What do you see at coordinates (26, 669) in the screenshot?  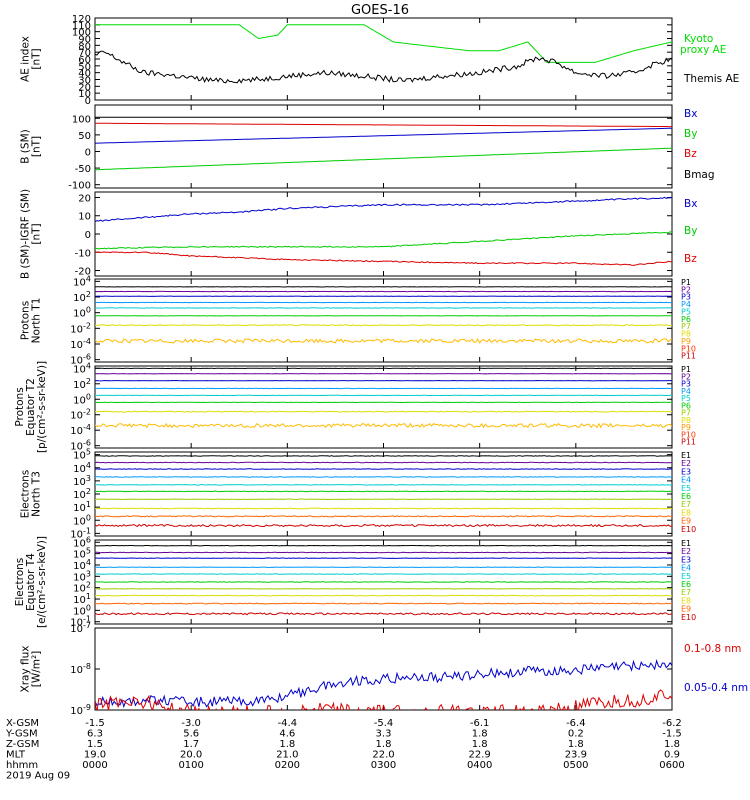 I see `y-axis-label-line: Xray flux` at bounding box center [26, 669].